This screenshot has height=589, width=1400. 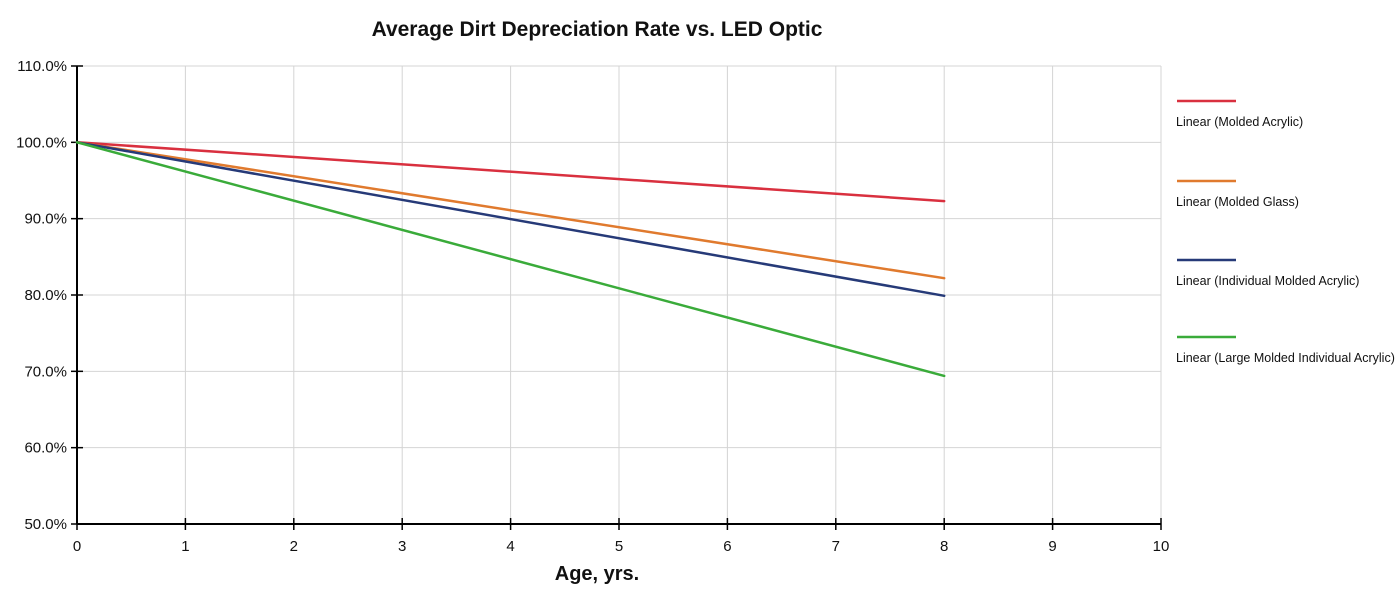 I want to click on x-tick-label: 6, so click(x=727, y=546).